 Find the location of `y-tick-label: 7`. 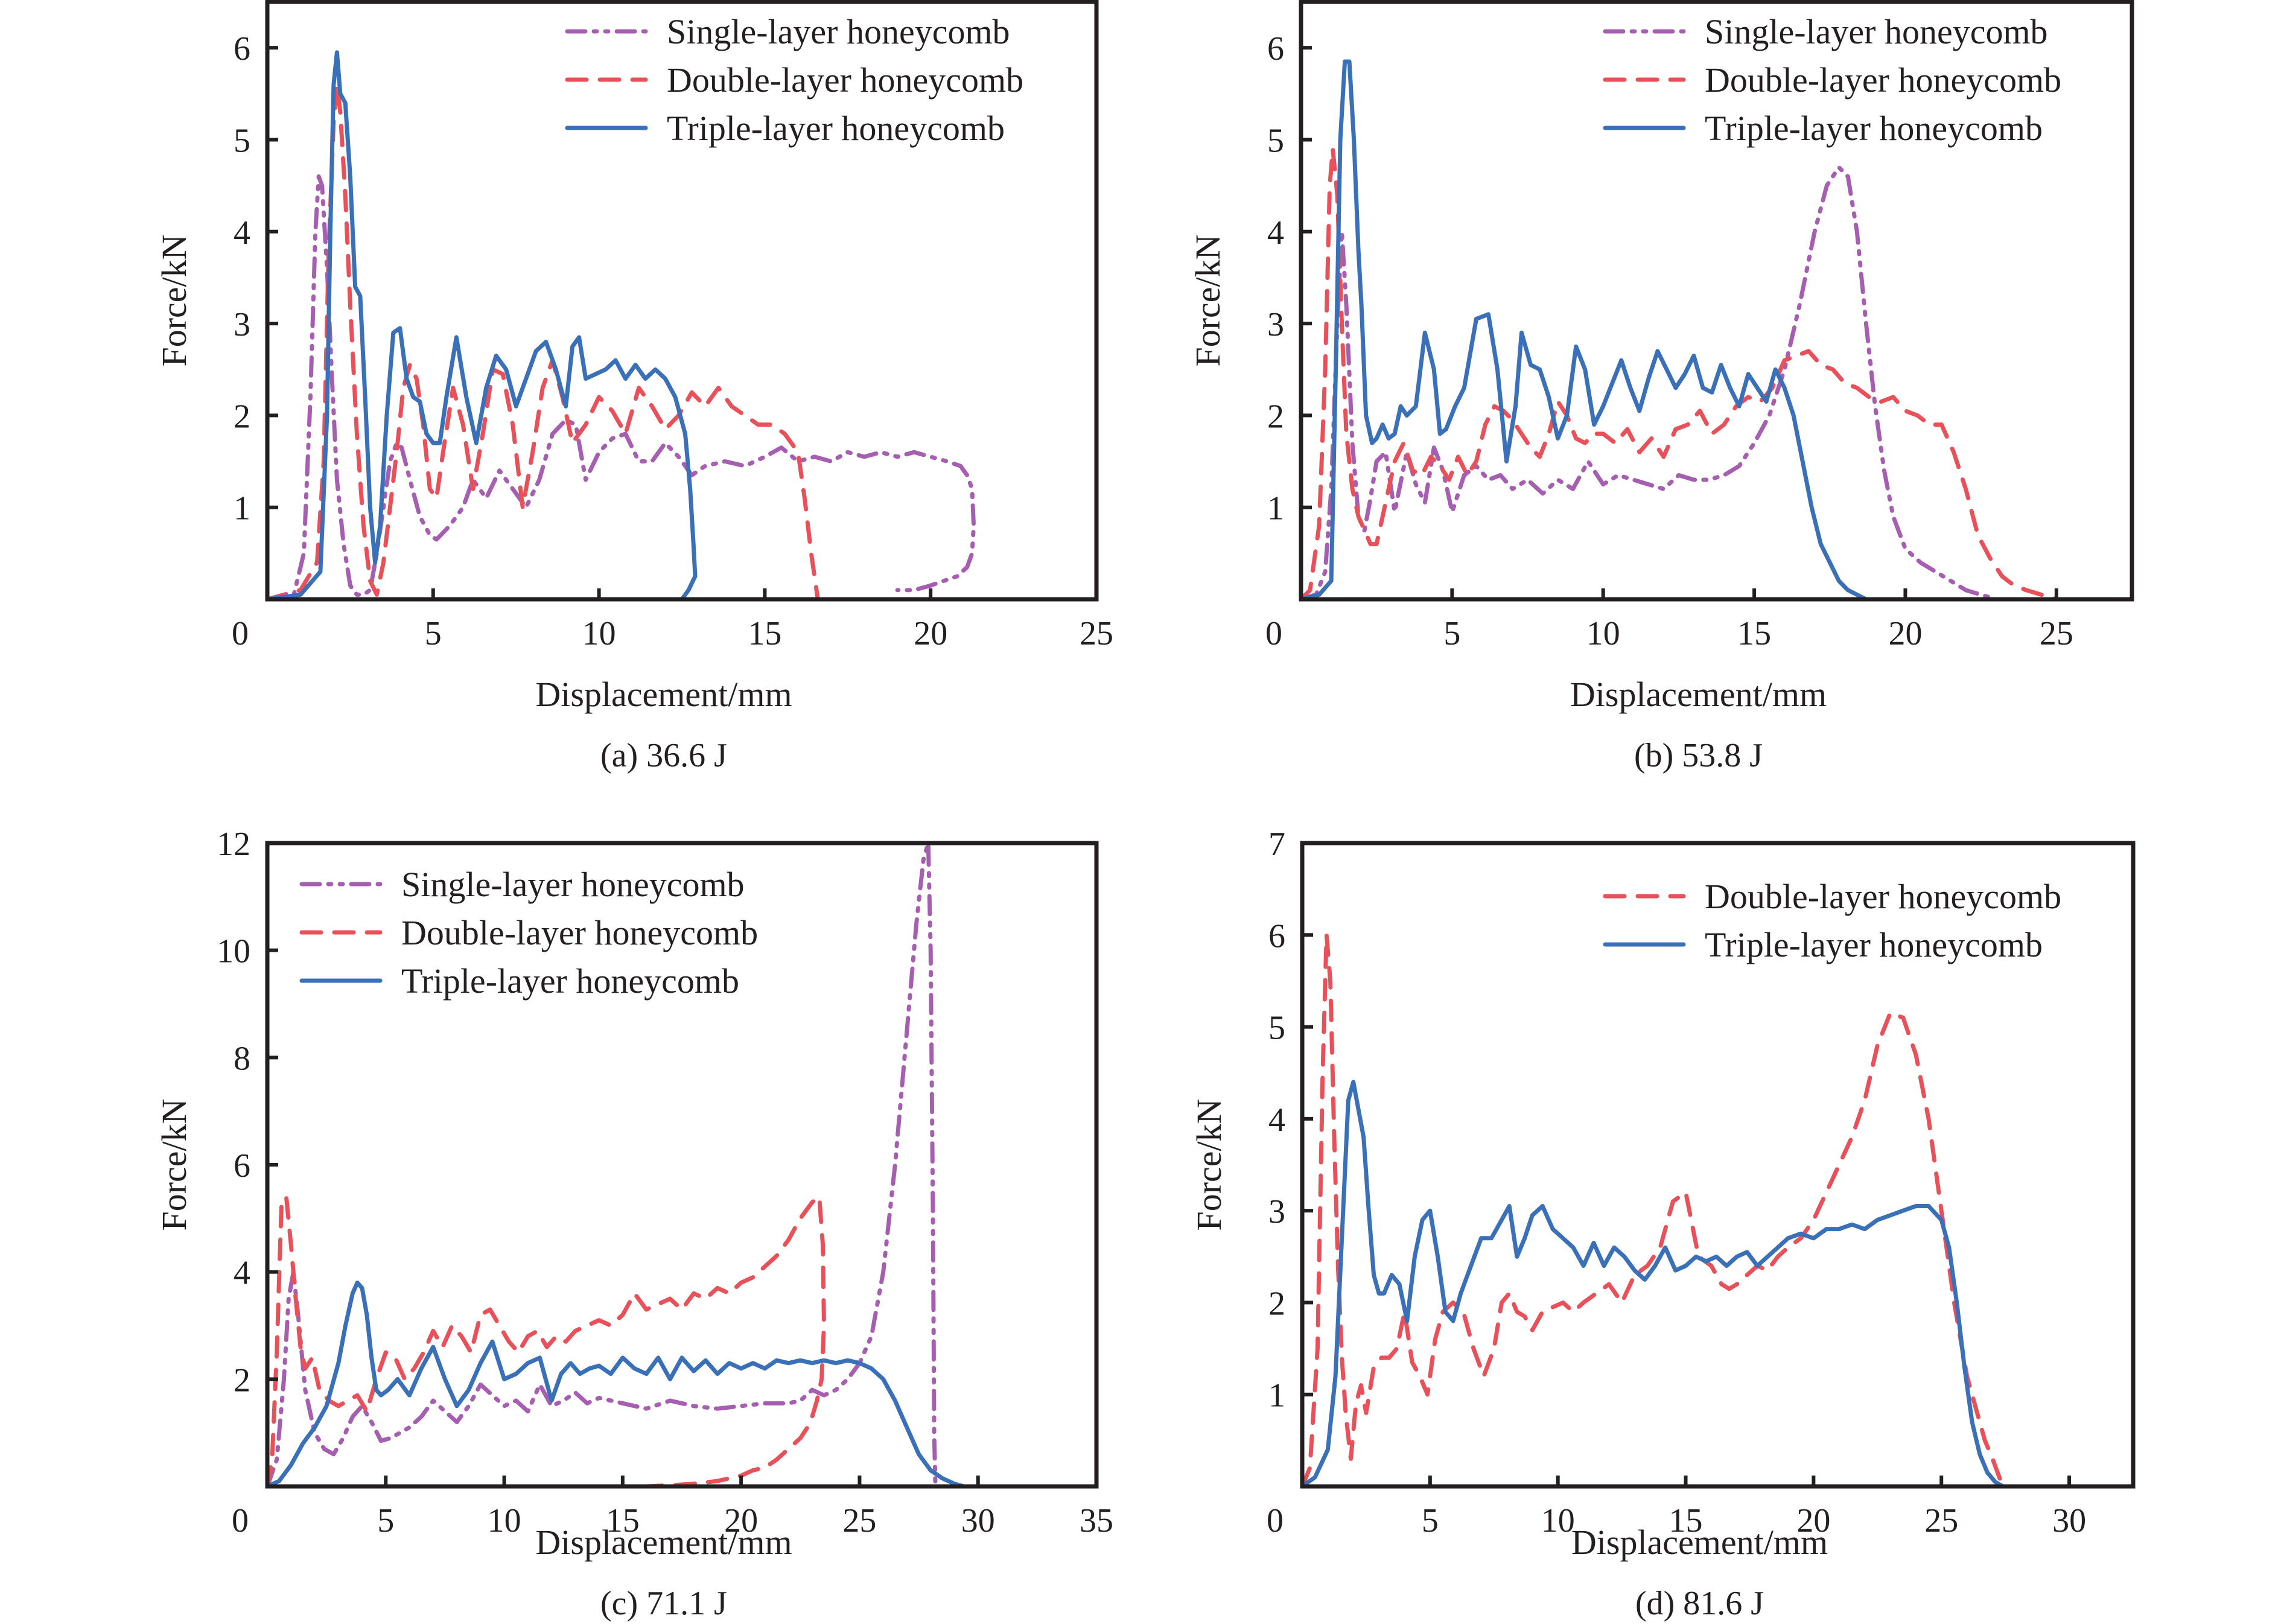

y-tick-label: 7 is located at coordinates (1276, 844).